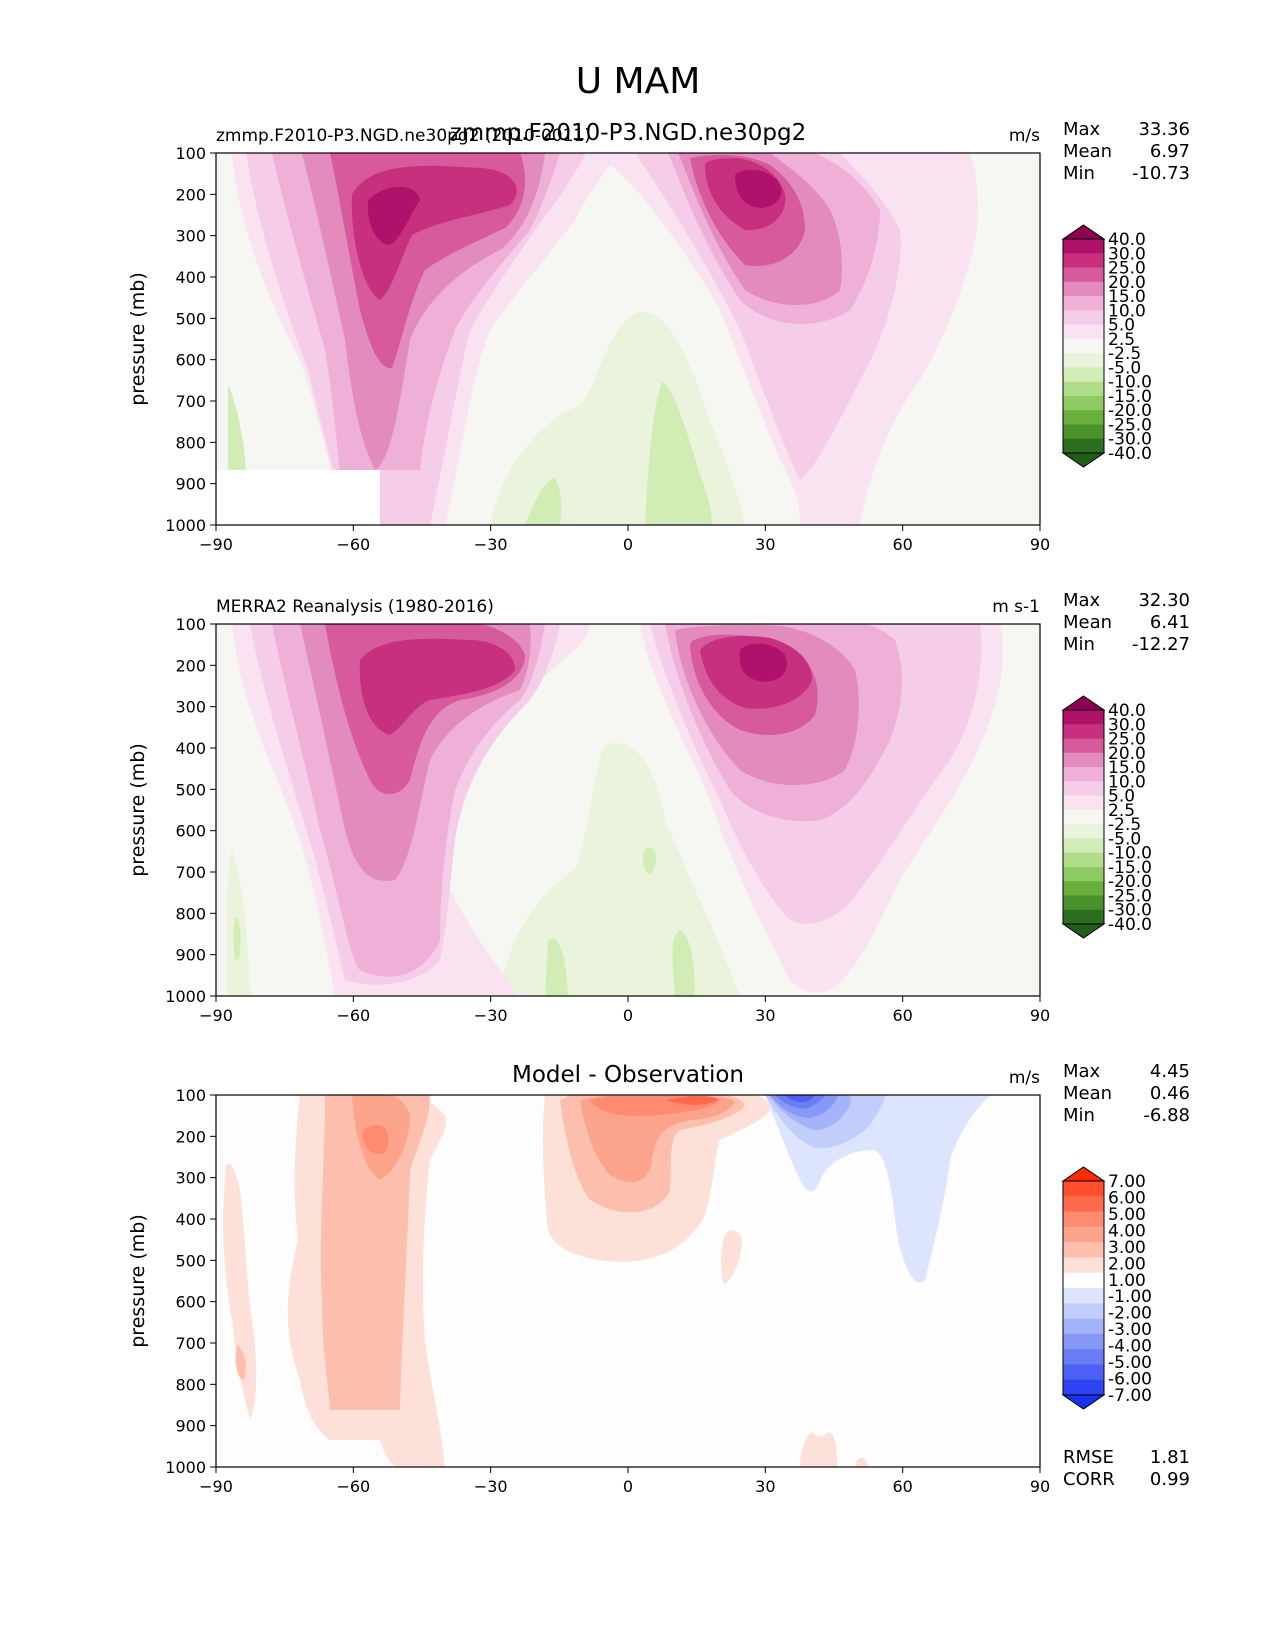 The height and width of the screenshot is (1650, 1275). Describe the element at coordinates (1079, 644) in the screenshot. I see `stat-label: Min` at that location.